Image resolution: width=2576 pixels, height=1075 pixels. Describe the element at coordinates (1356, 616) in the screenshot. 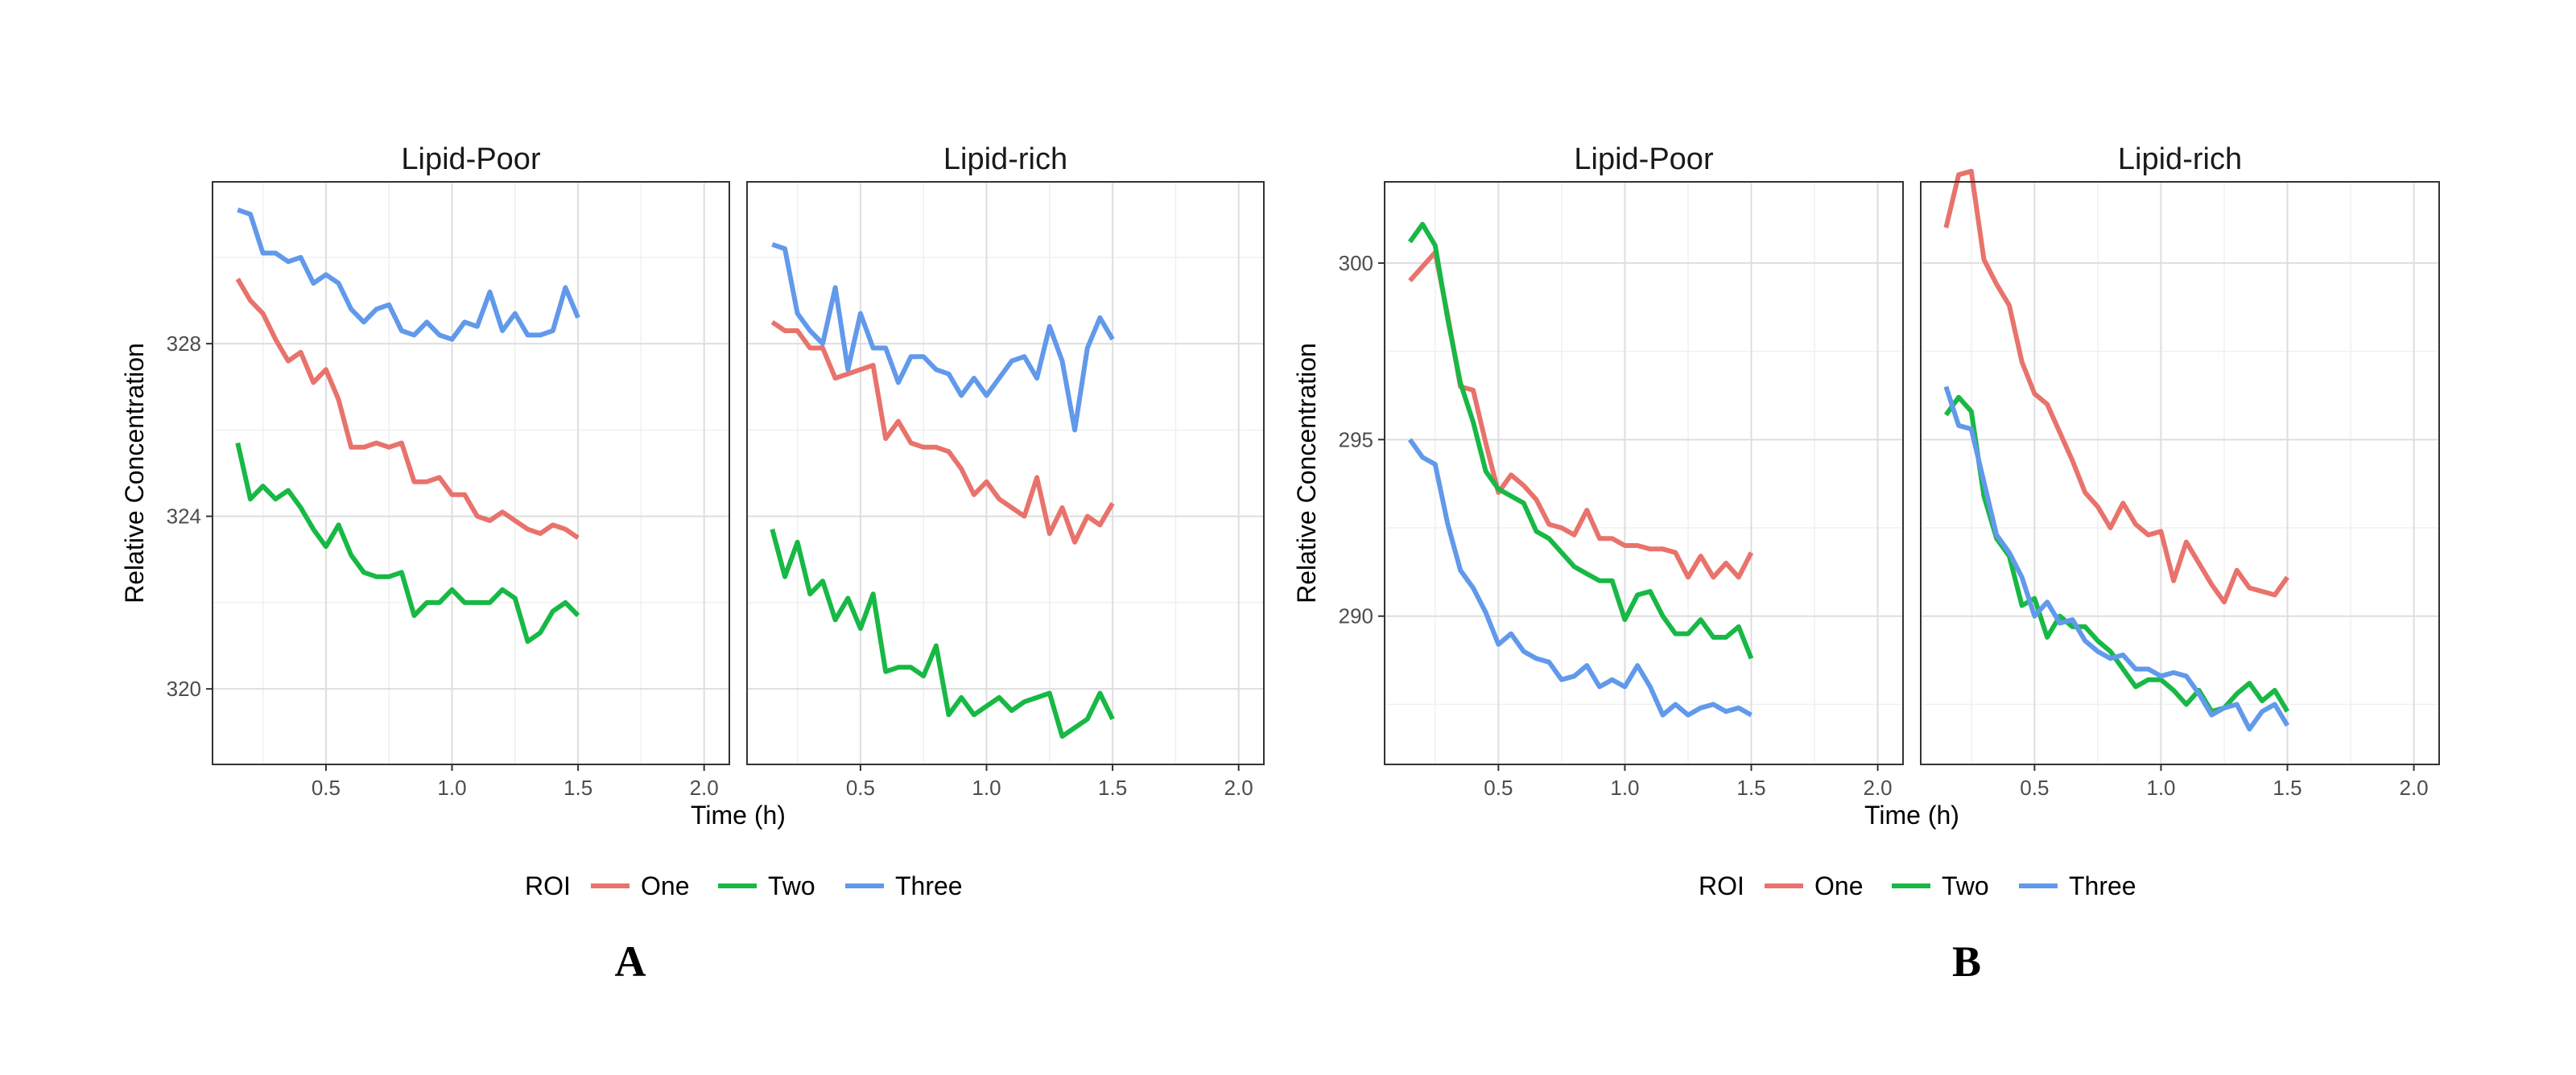

I see `y-tick-label: 290` at that location.